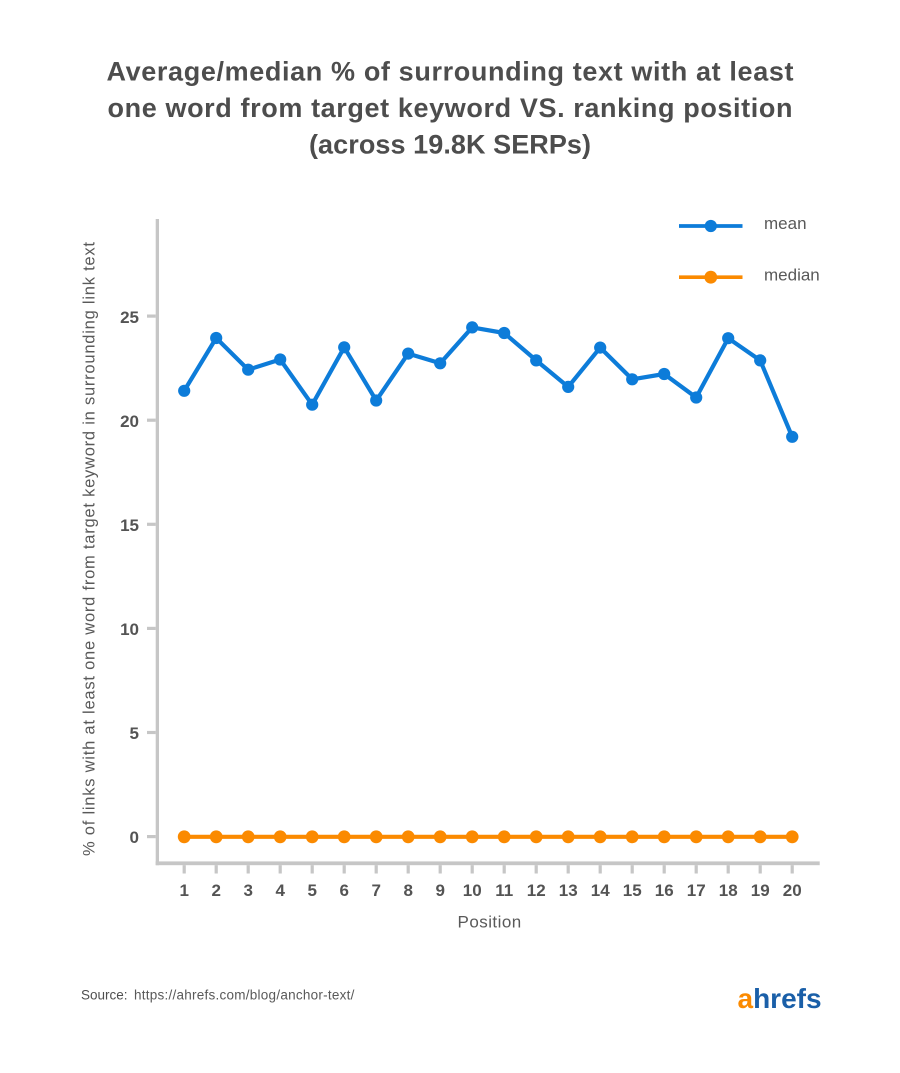 The image size is (900, 1073). Describe the element at coordinates (450, 145) in the screenshot. I see `svg-text: (across 19.8K SERPs)` at that location.